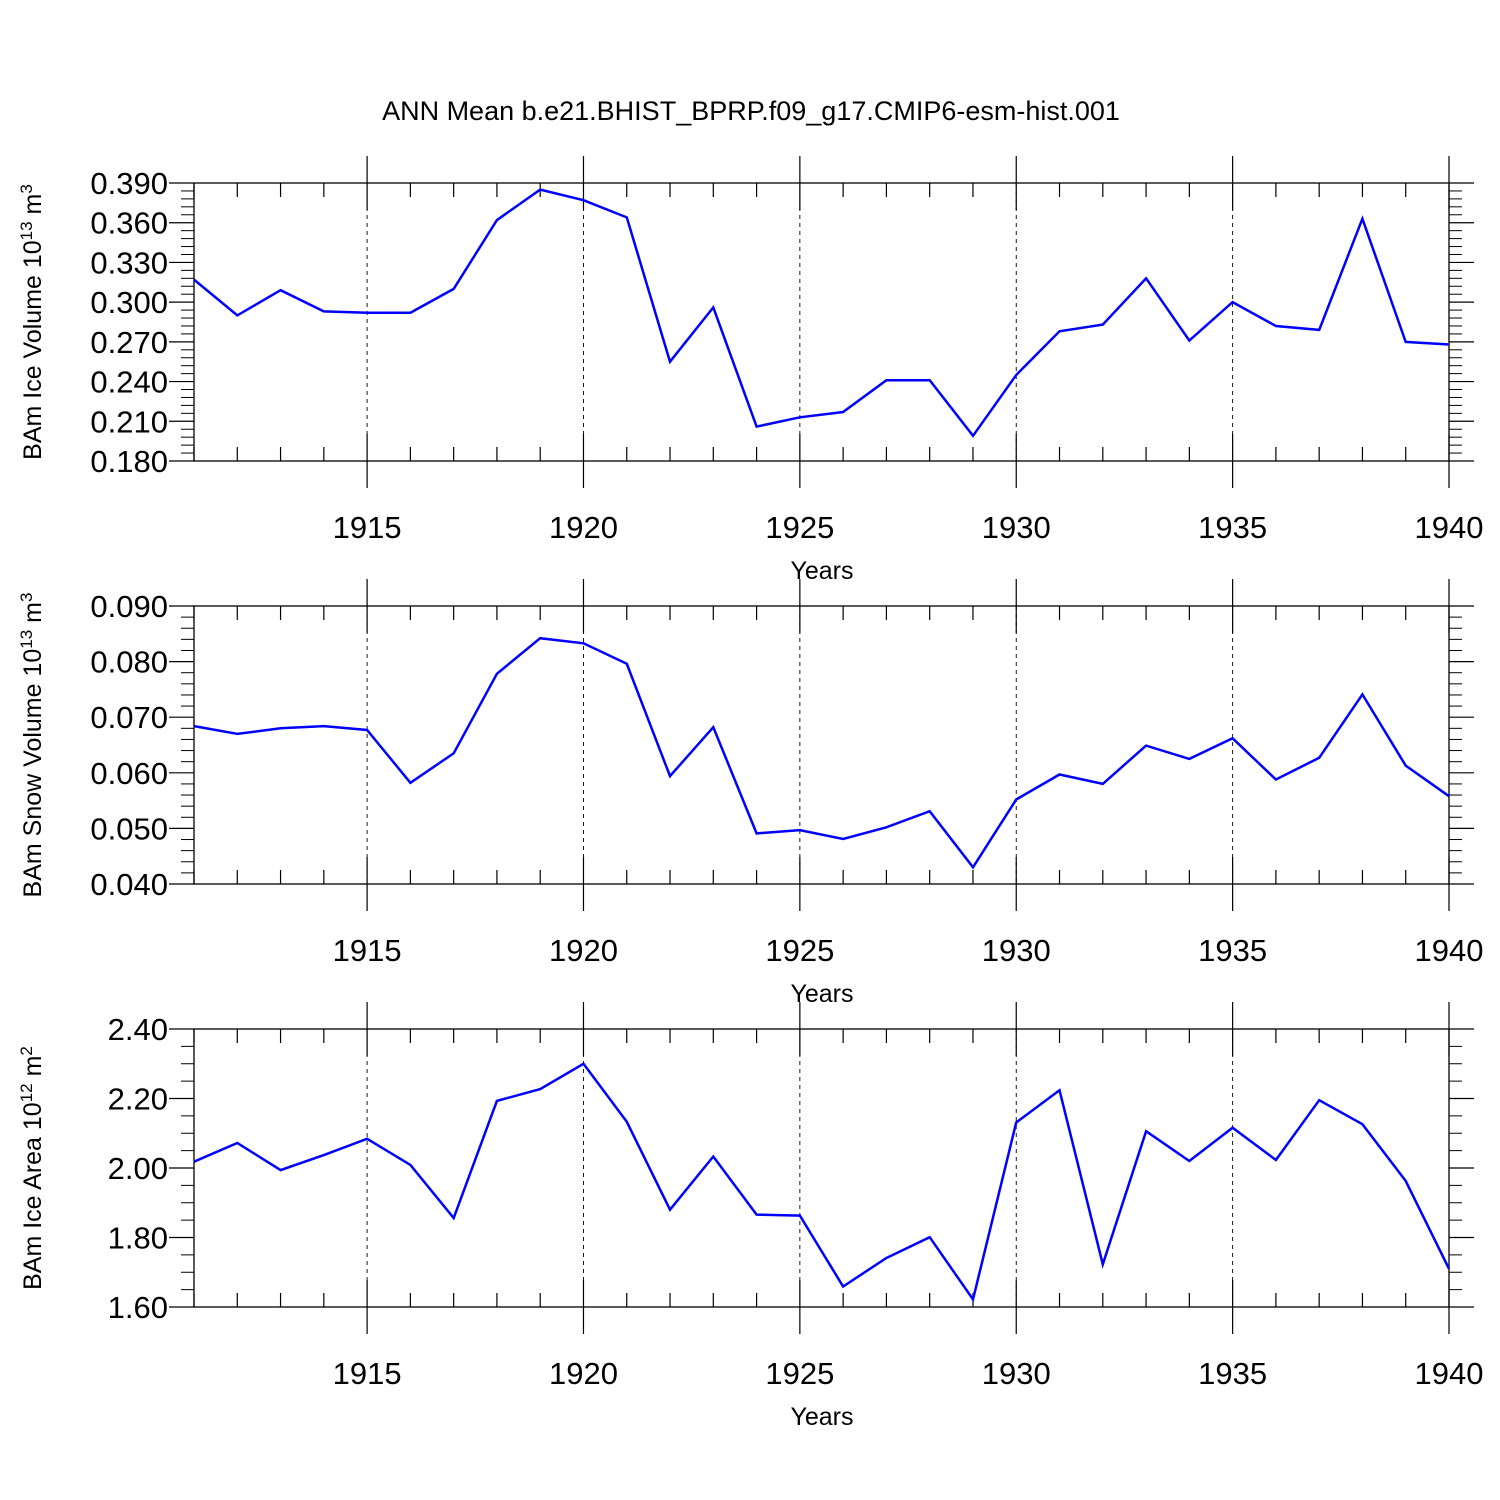 The height and width of the screenshot is (1500, 1500). Describe the element at coordinates (129, 884) in the screenshot. I see `y-tick-label: 0.040` at that location.